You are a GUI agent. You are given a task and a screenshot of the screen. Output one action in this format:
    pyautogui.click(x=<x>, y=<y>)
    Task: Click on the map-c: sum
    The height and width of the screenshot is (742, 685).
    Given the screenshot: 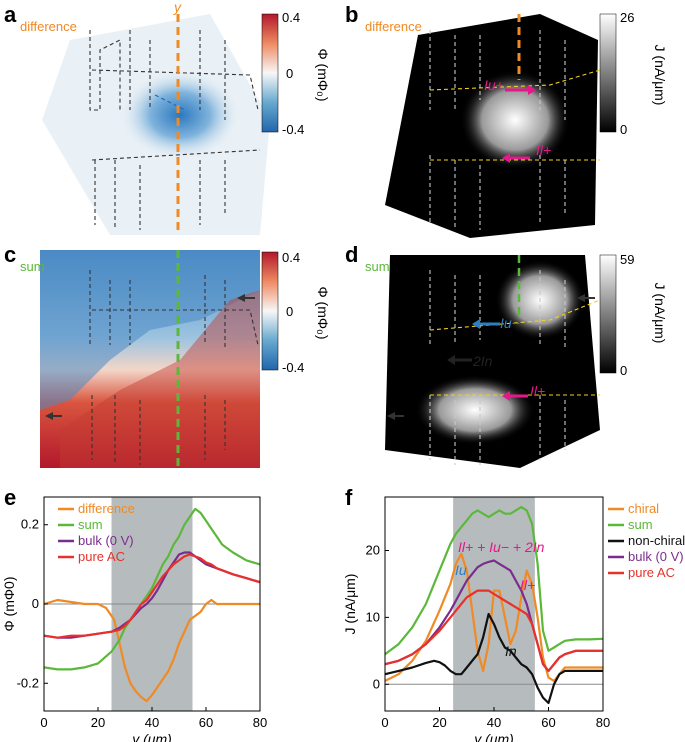 What is the action you would take?
    pyautogui.click(x=140, y=359)
    